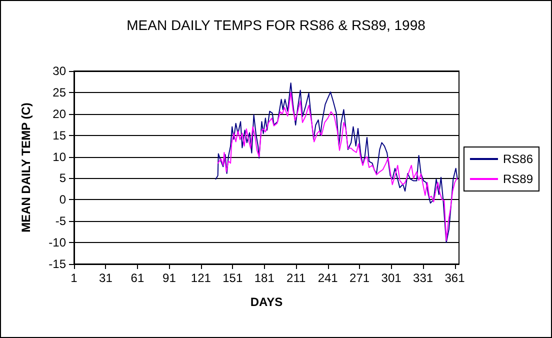 The width and height of the screenshot is (552, 338). I want to click on x-tick-label: 121, so click(201, 278).